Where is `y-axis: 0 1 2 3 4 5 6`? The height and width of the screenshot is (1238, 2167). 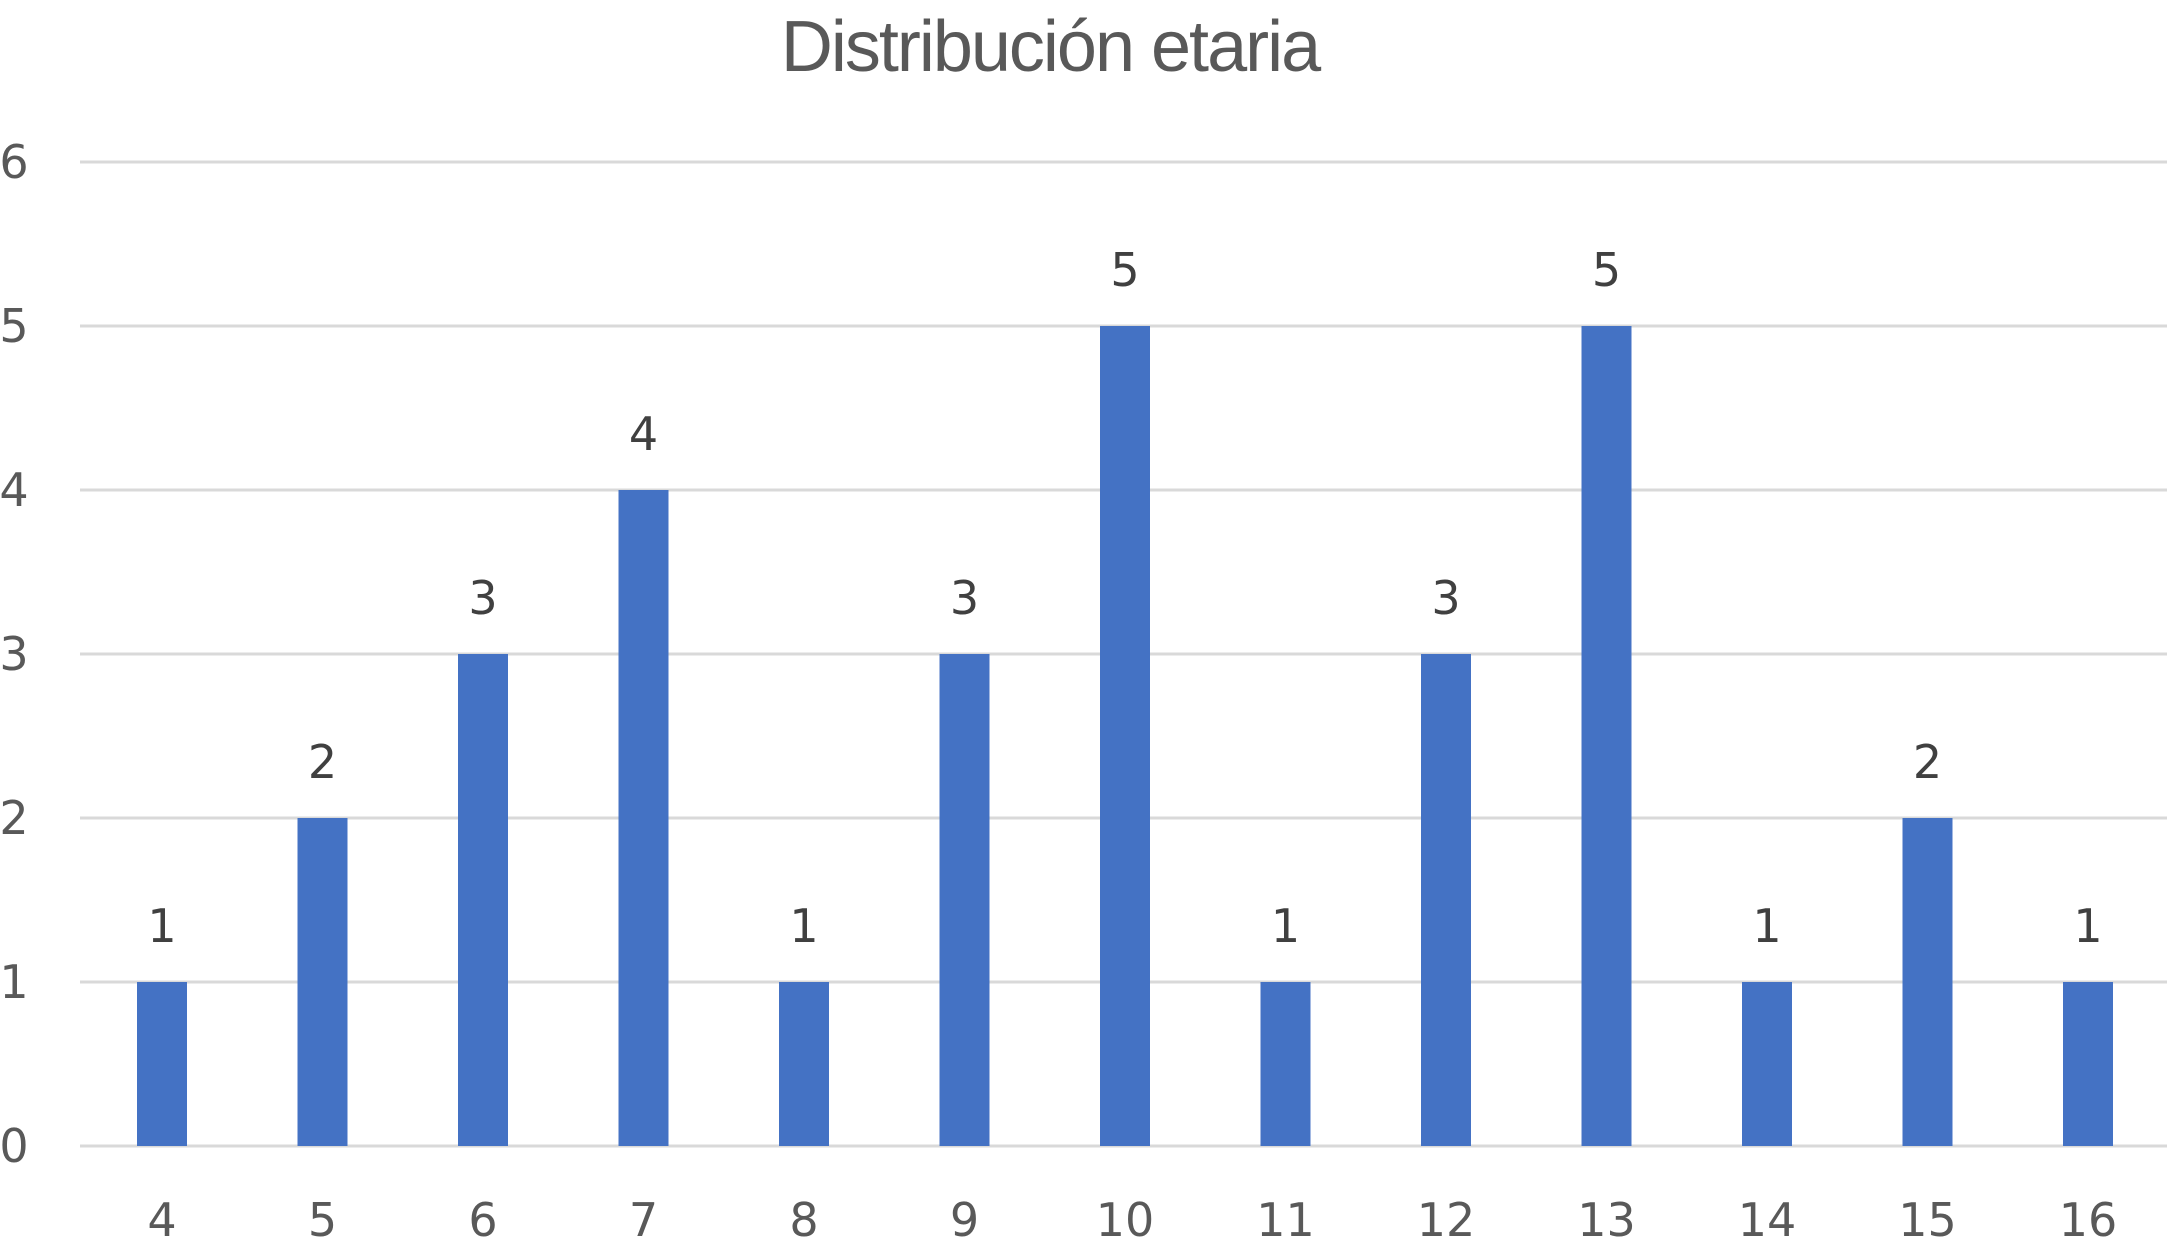 y-axis: 0 1 2 3 4 5 6 is located at coordinates (14, 654).